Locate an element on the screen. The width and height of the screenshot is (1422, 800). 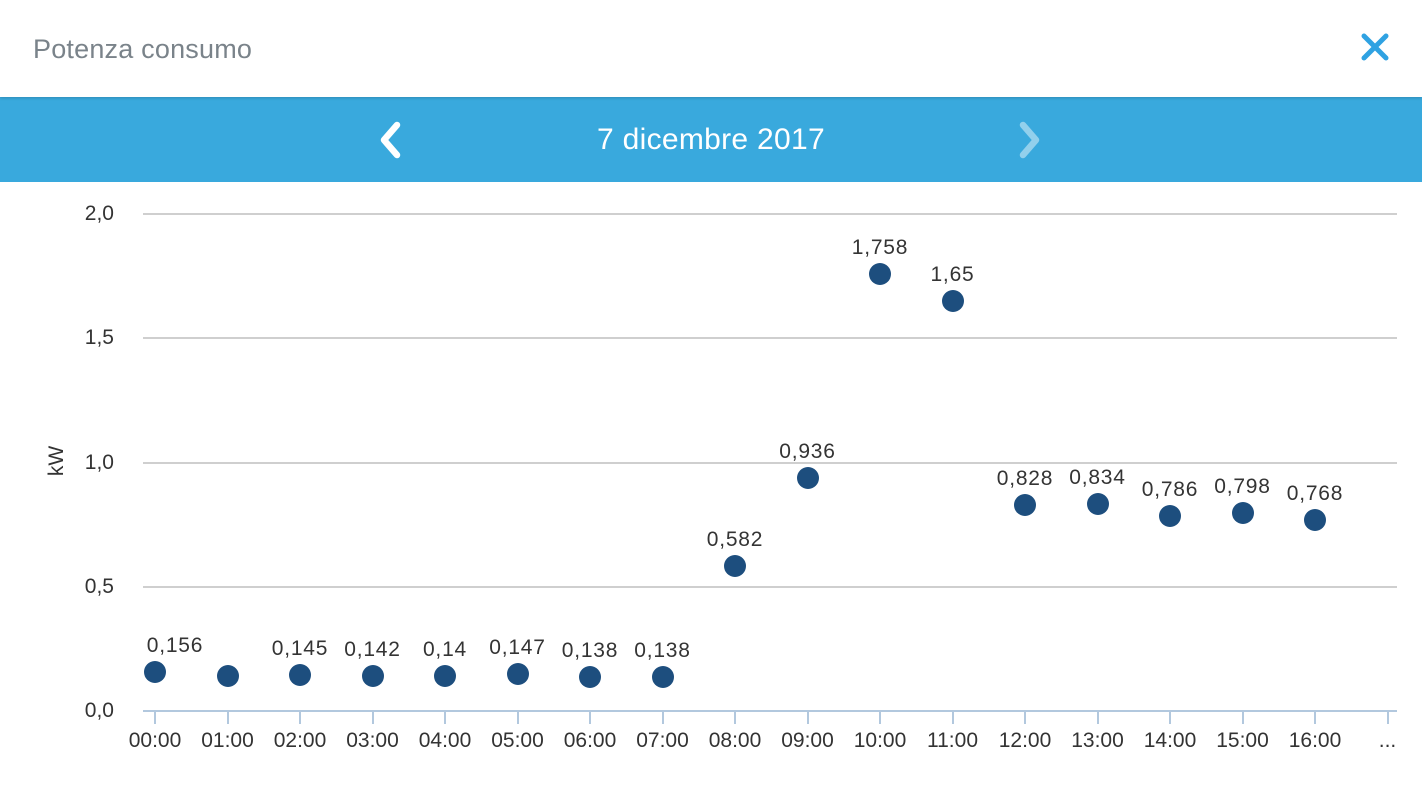
x-tick-label: 11:00 is located at coordinates (952, 740).